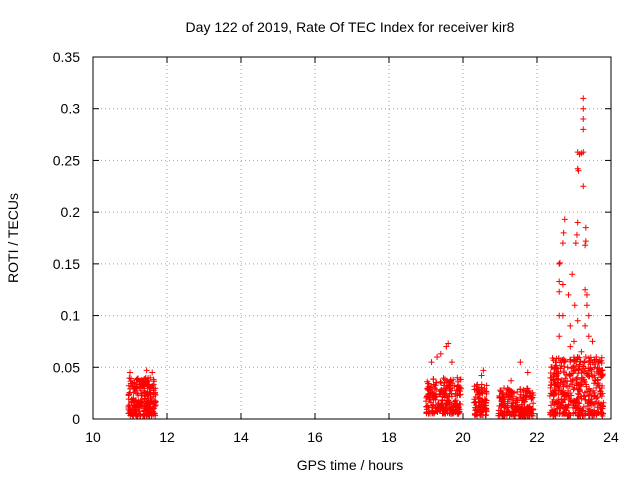  Describe the element at coordinates (66, 264) in the screenshot. I see `y-tick-label: 0.15` at that location.